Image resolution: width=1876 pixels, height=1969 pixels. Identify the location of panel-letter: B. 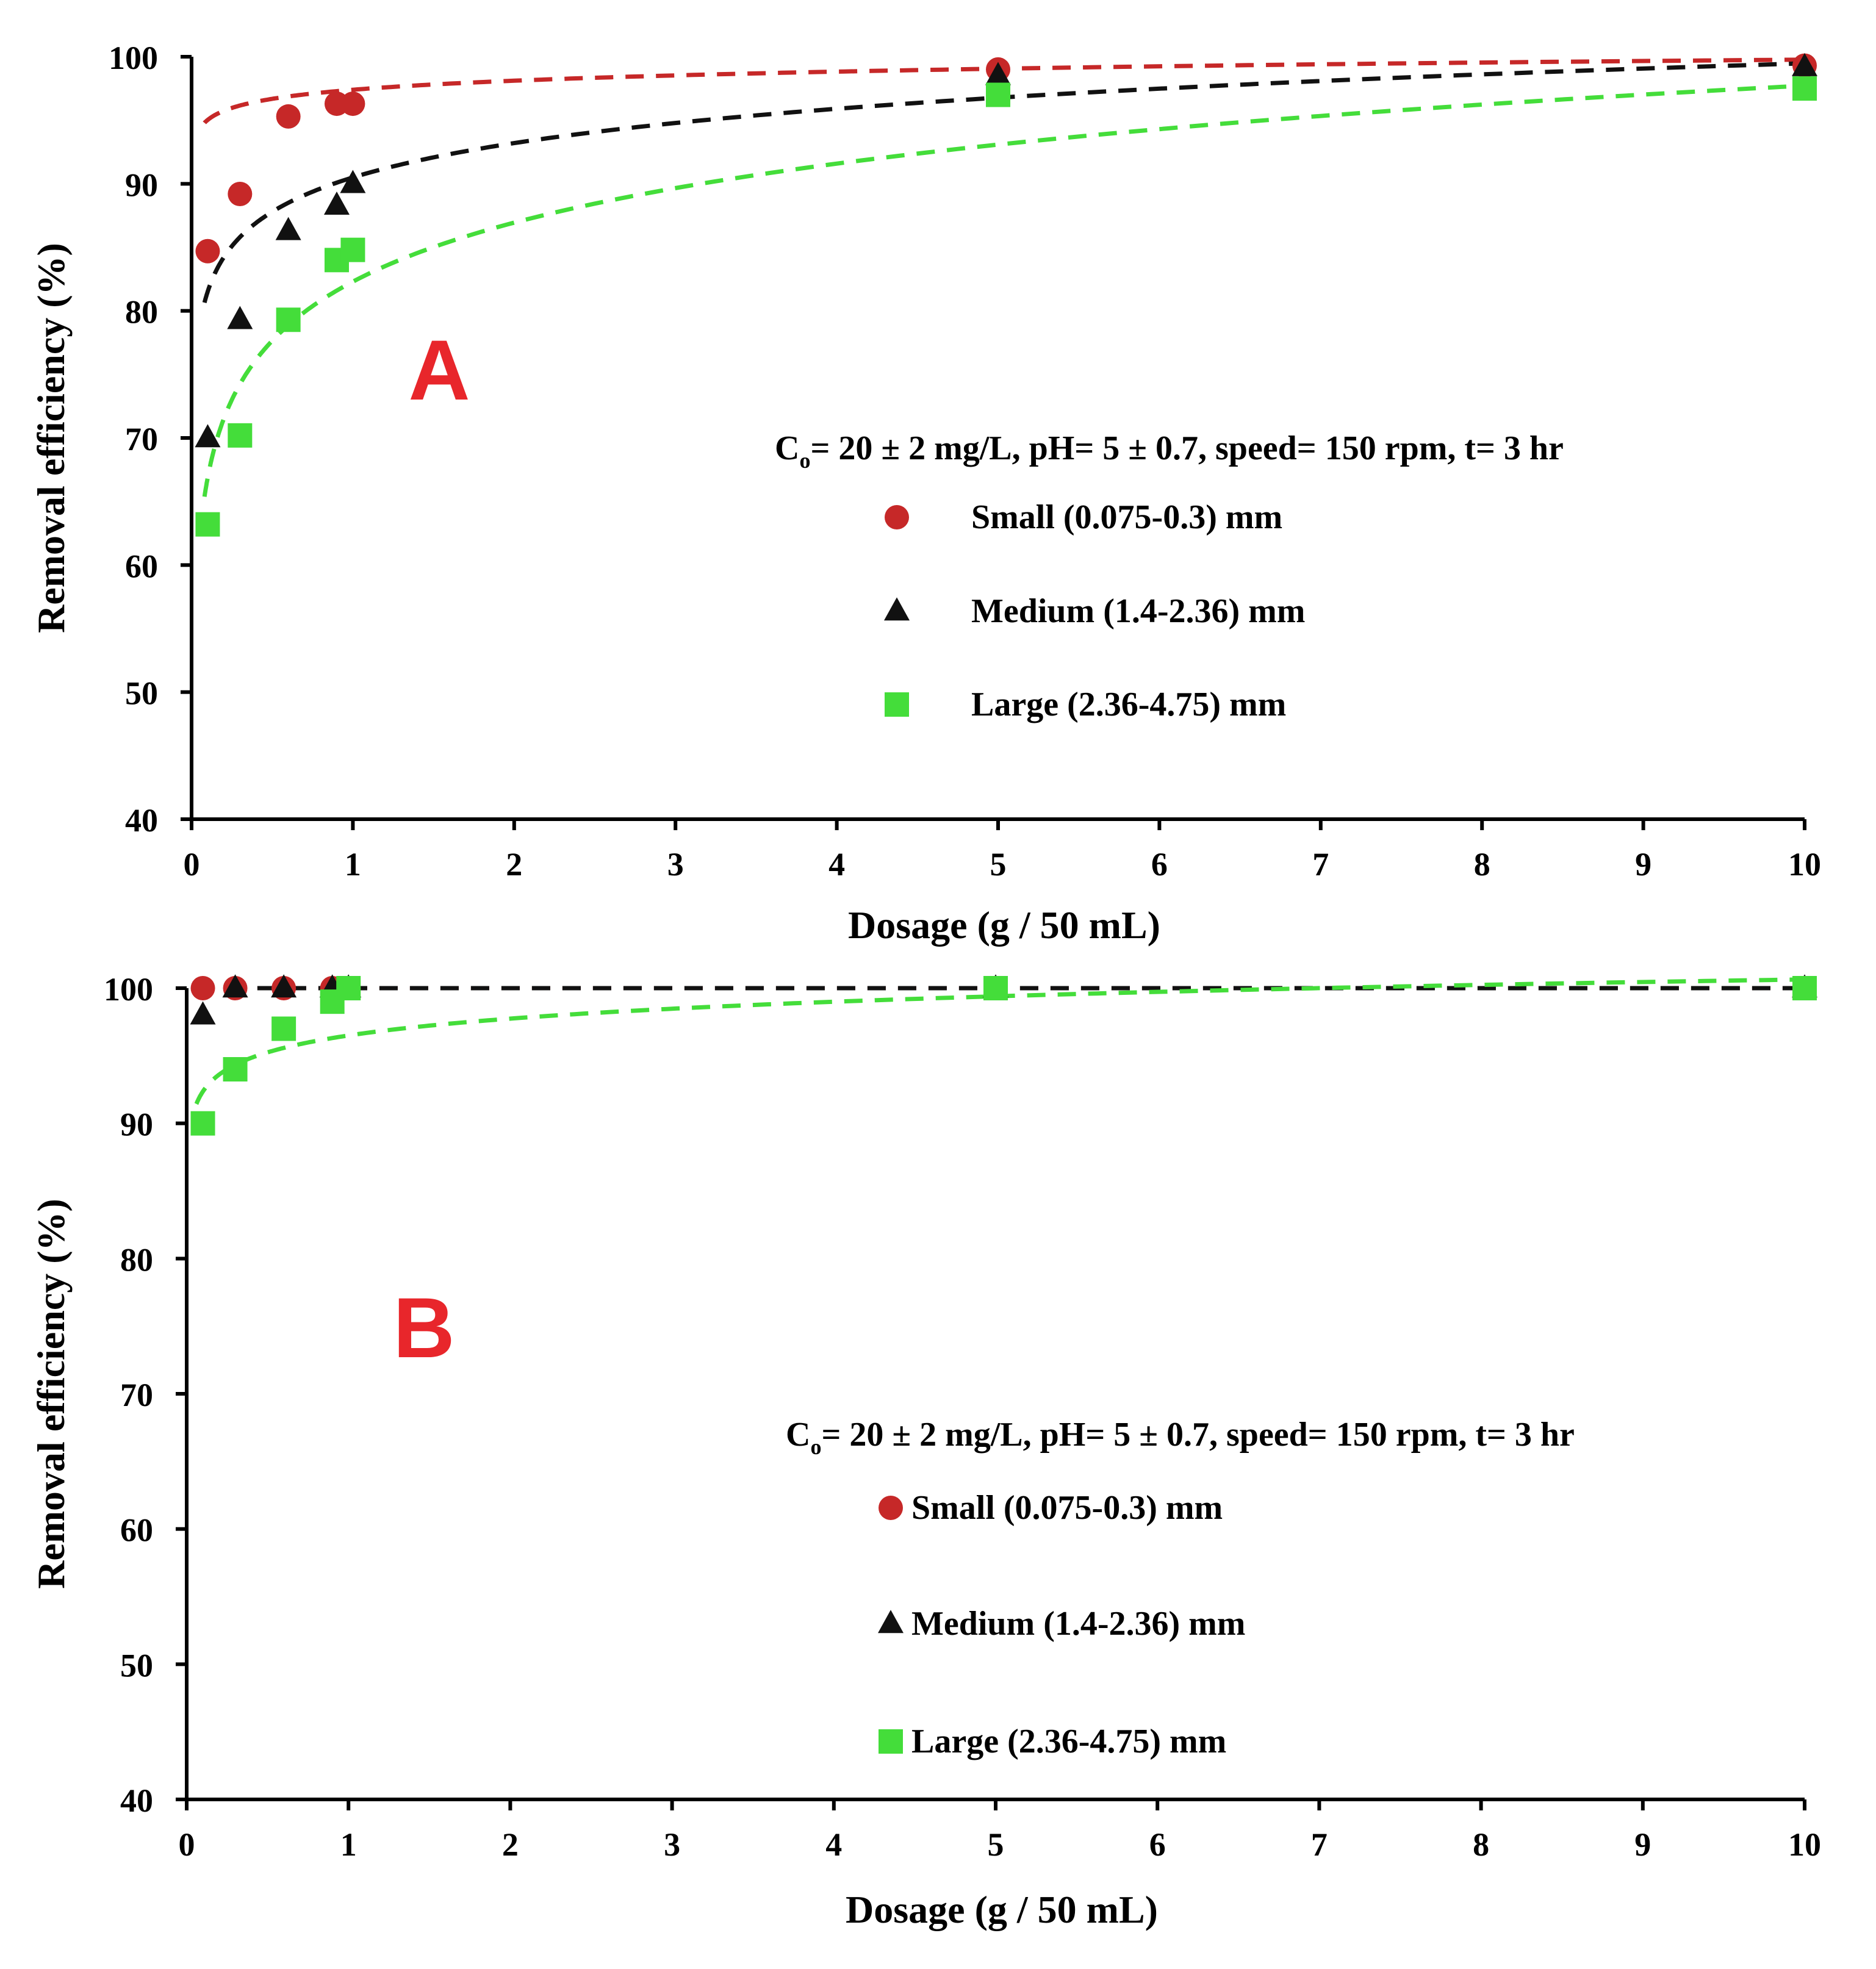
(424, 1327).